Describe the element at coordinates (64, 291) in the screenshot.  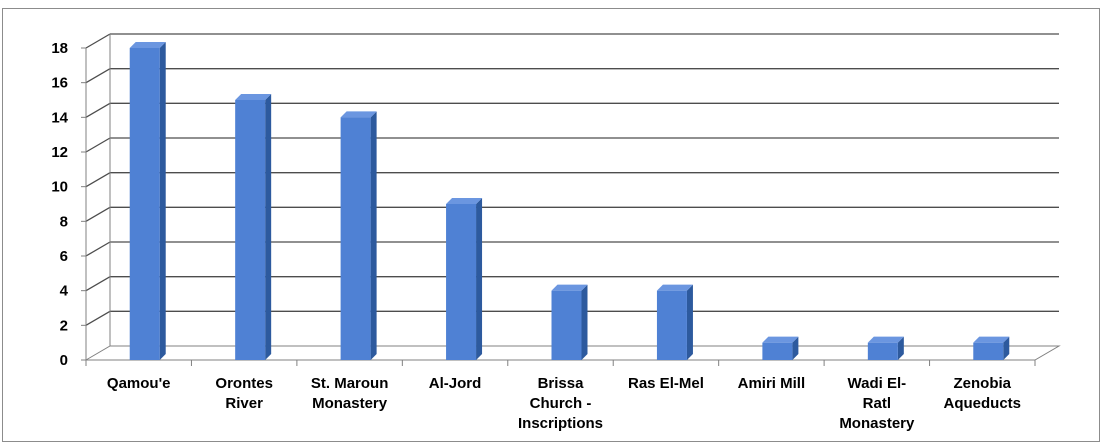
I see `y-tick-label: 4` at that location.